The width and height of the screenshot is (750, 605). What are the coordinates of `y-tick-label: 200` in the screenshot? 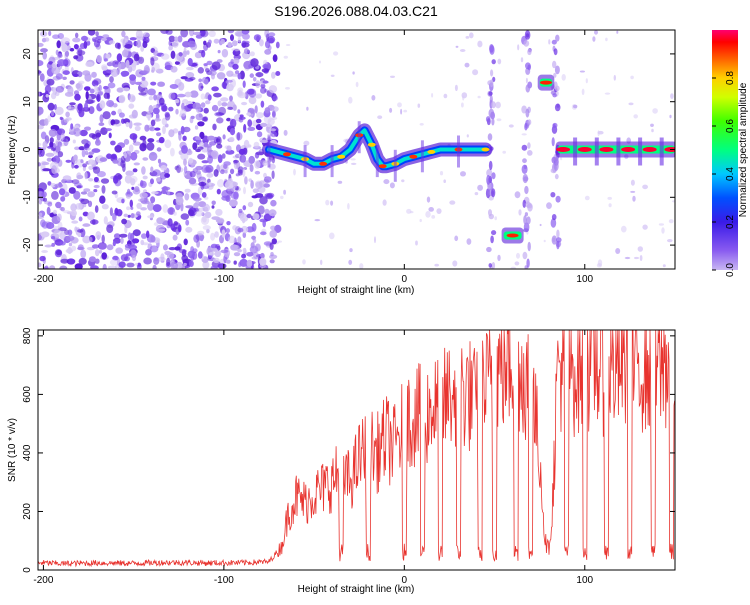 It's located at (27, 511).